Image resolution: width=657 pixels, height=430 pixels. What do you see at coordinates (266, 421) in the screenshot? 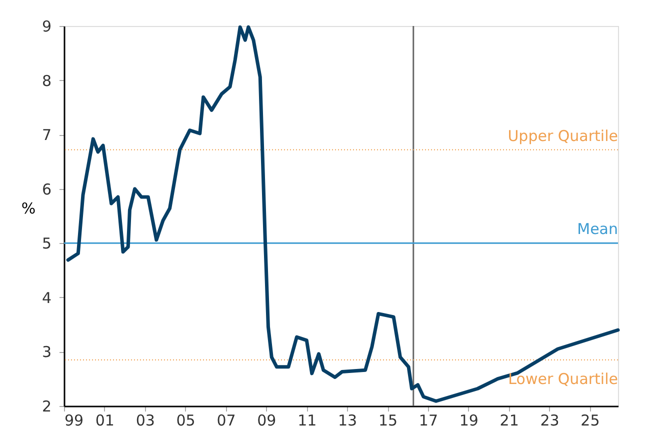
I see `x-tick-label: 09` at bounding box center [266, 421].